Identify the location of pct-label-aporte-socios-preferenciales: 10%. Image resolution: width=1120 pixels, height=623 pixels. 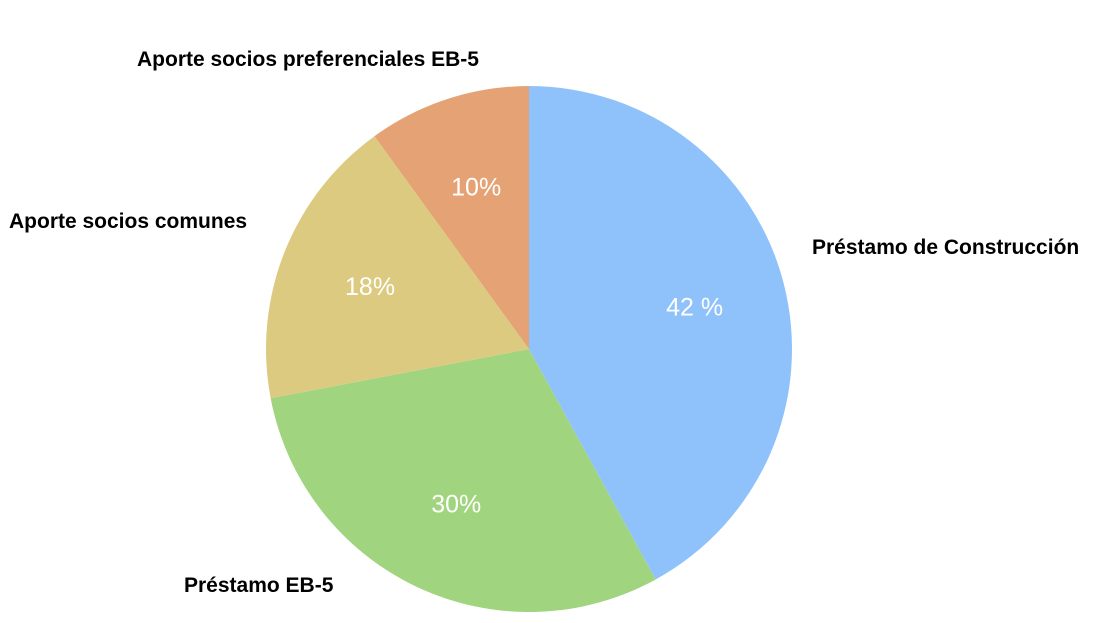
(476, 187).